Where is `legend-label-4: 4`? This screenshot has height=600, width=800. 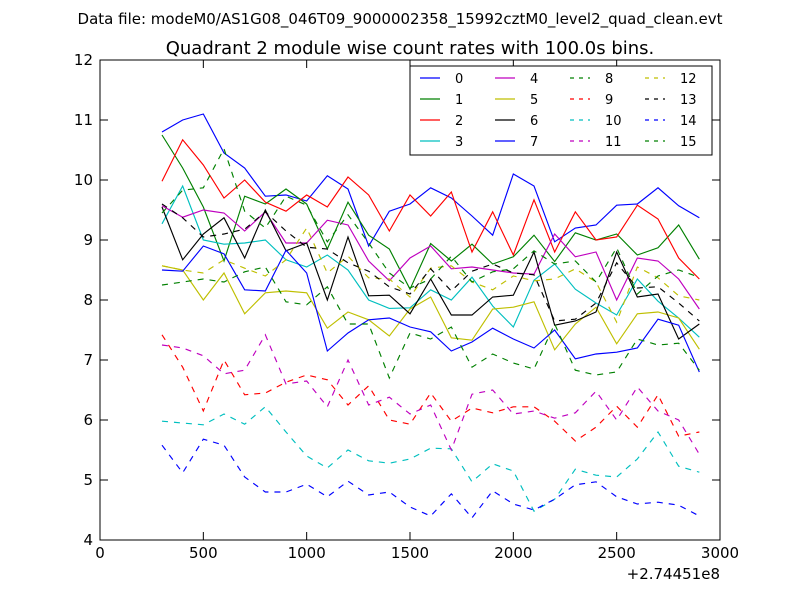 legend-label-4: 4 is located at coordinates (534, 79).